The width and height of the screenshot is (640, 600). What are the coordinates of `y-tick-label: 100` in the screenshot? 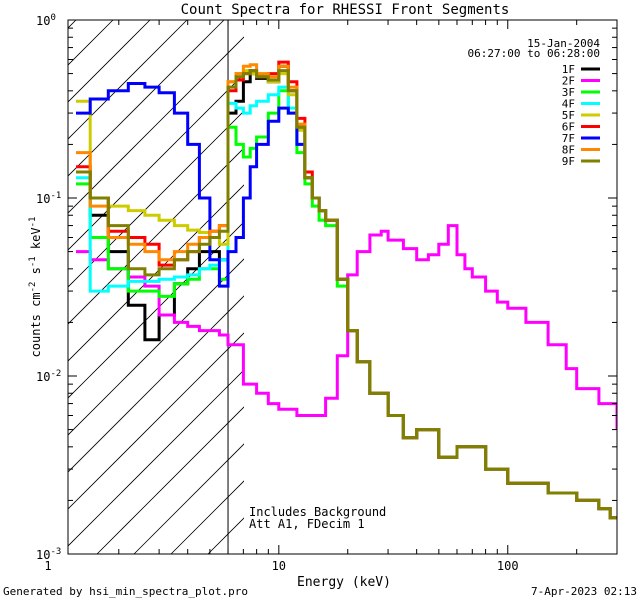 It's located at (46, 20).